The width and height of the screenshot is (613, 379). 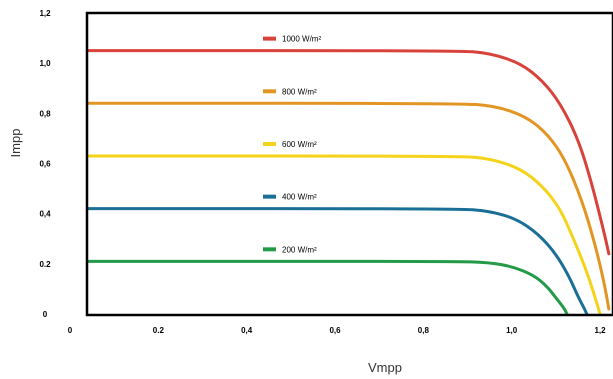 I want to click on legend-label-1: 800 W/m², so click(x=299, y=91).